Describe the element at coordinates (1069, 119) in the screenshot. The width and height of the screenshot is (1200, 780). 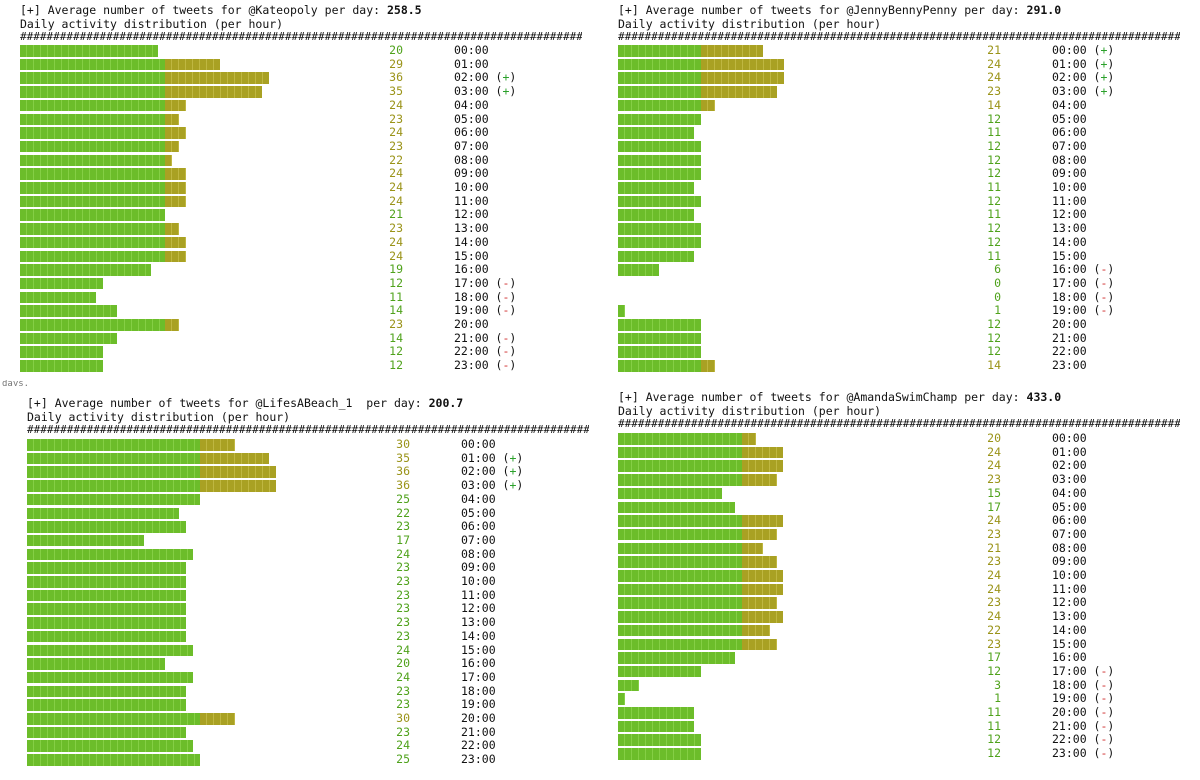
I see `hour-label: 05:00` at that location.